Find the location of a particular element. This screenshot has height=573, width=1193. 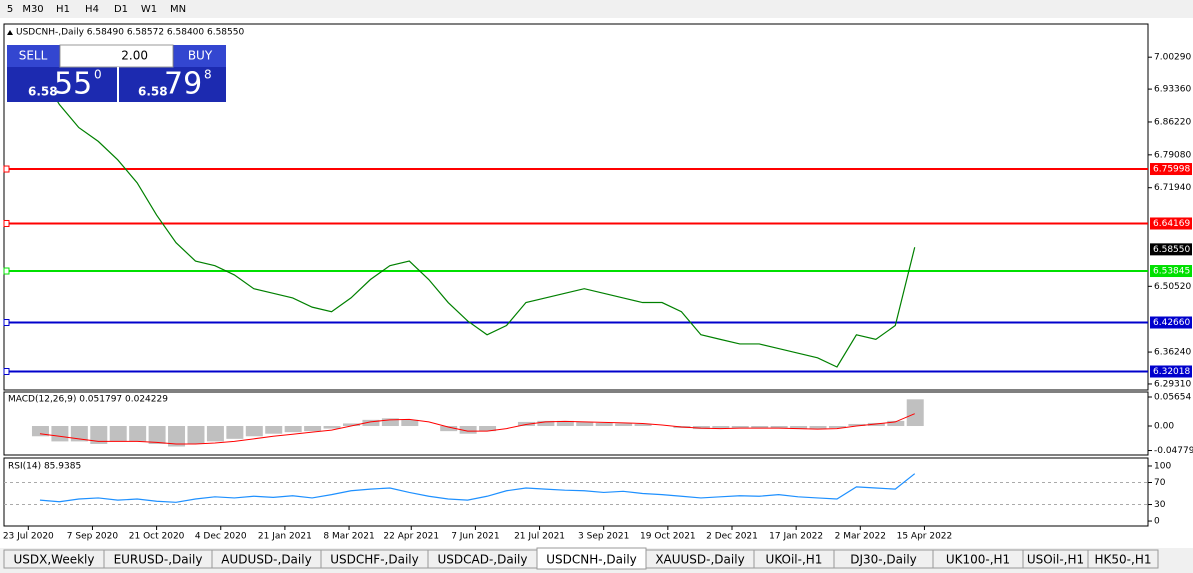

pane-title: RSI(14) 85.9385 is located at coordinates (44, 467).